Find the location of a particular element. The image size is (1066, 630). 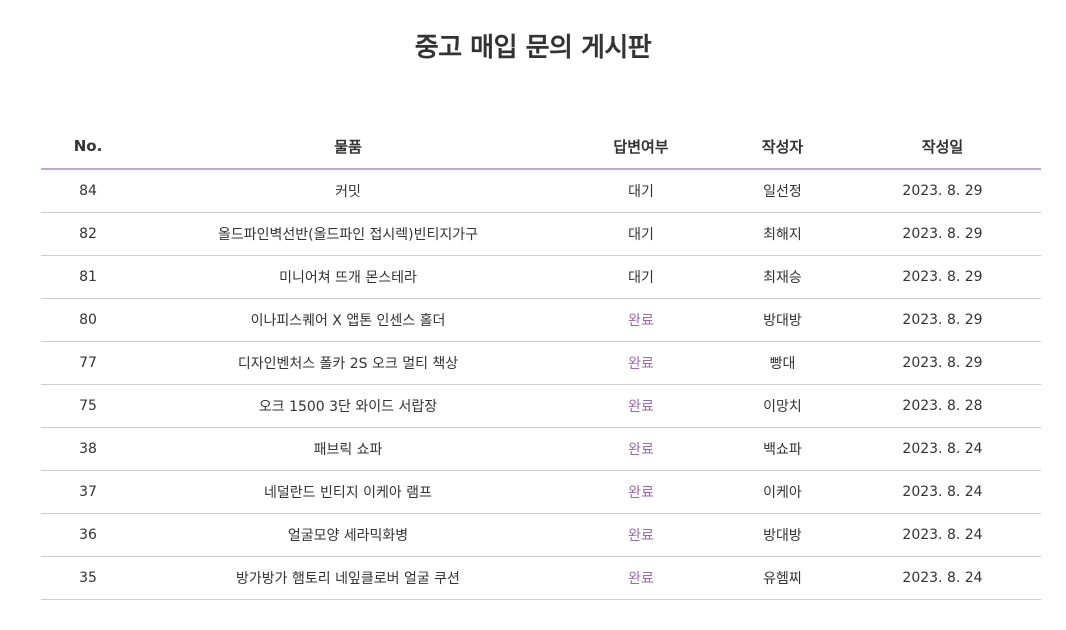

cell-no: 35 is located at coordinates (88, 578).